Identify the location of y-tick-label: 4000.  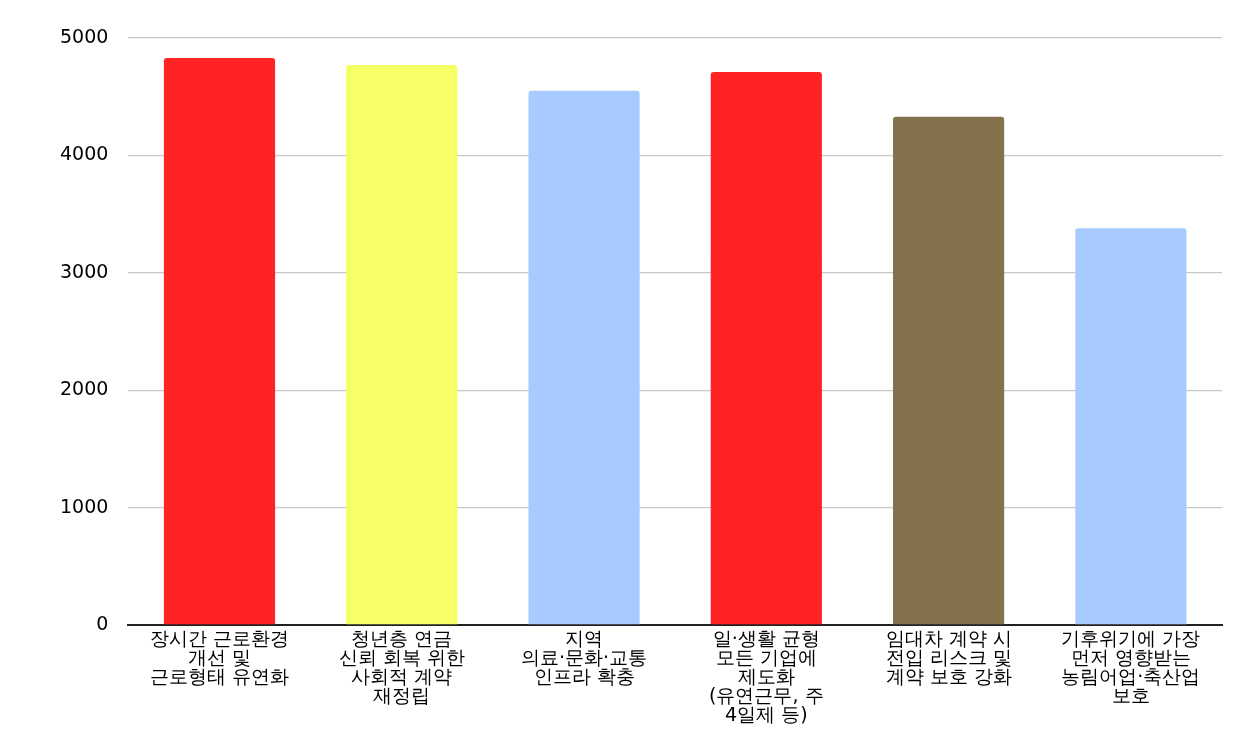
(84, 153).